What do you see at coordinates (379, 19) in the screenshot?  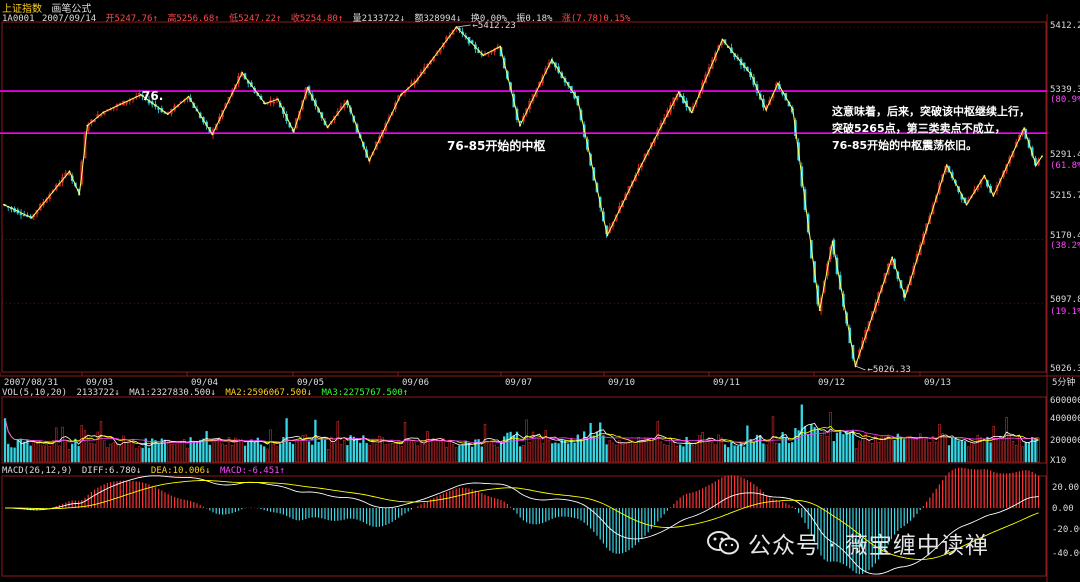 I see `volume-value: 量2133722↓` at bounding box center [379, 19].